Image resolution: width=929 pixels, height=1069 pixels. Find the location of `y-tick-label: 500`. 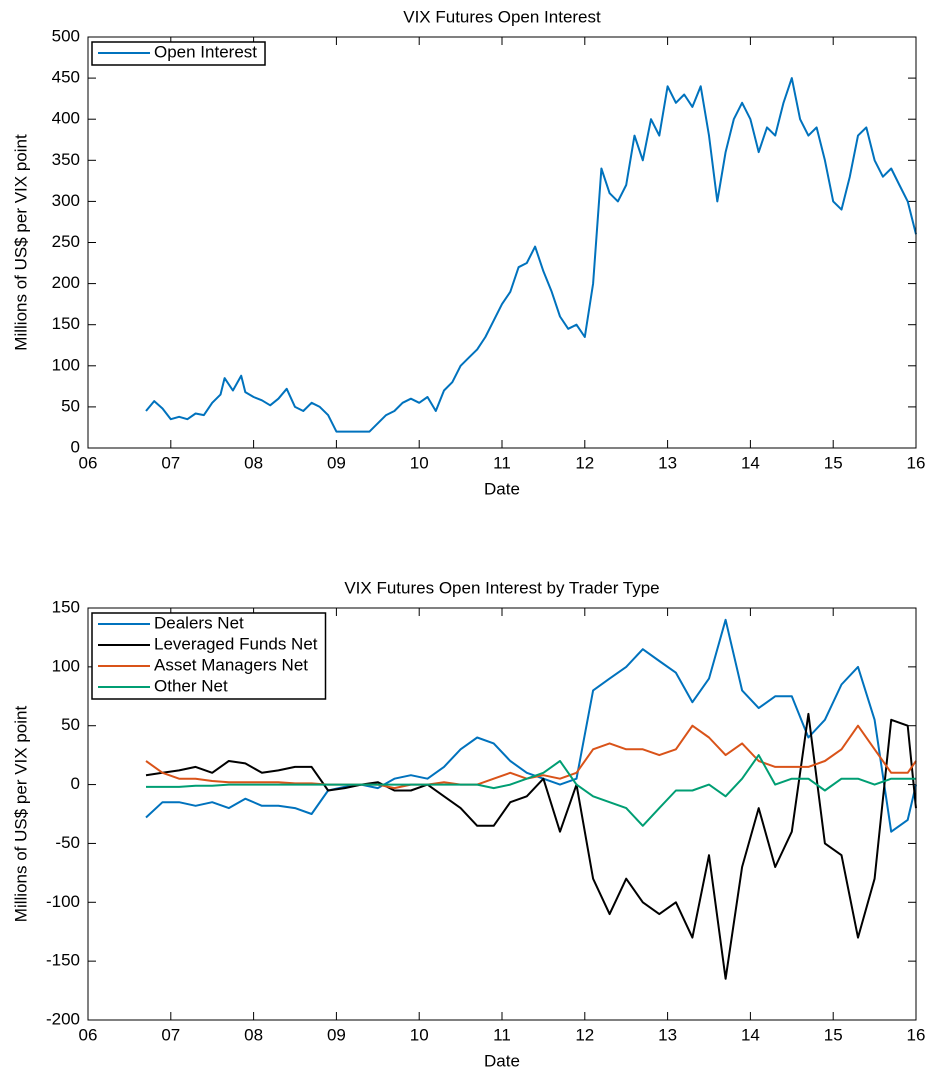

y-tick-label: 500 is located at coordinates (66, 35).